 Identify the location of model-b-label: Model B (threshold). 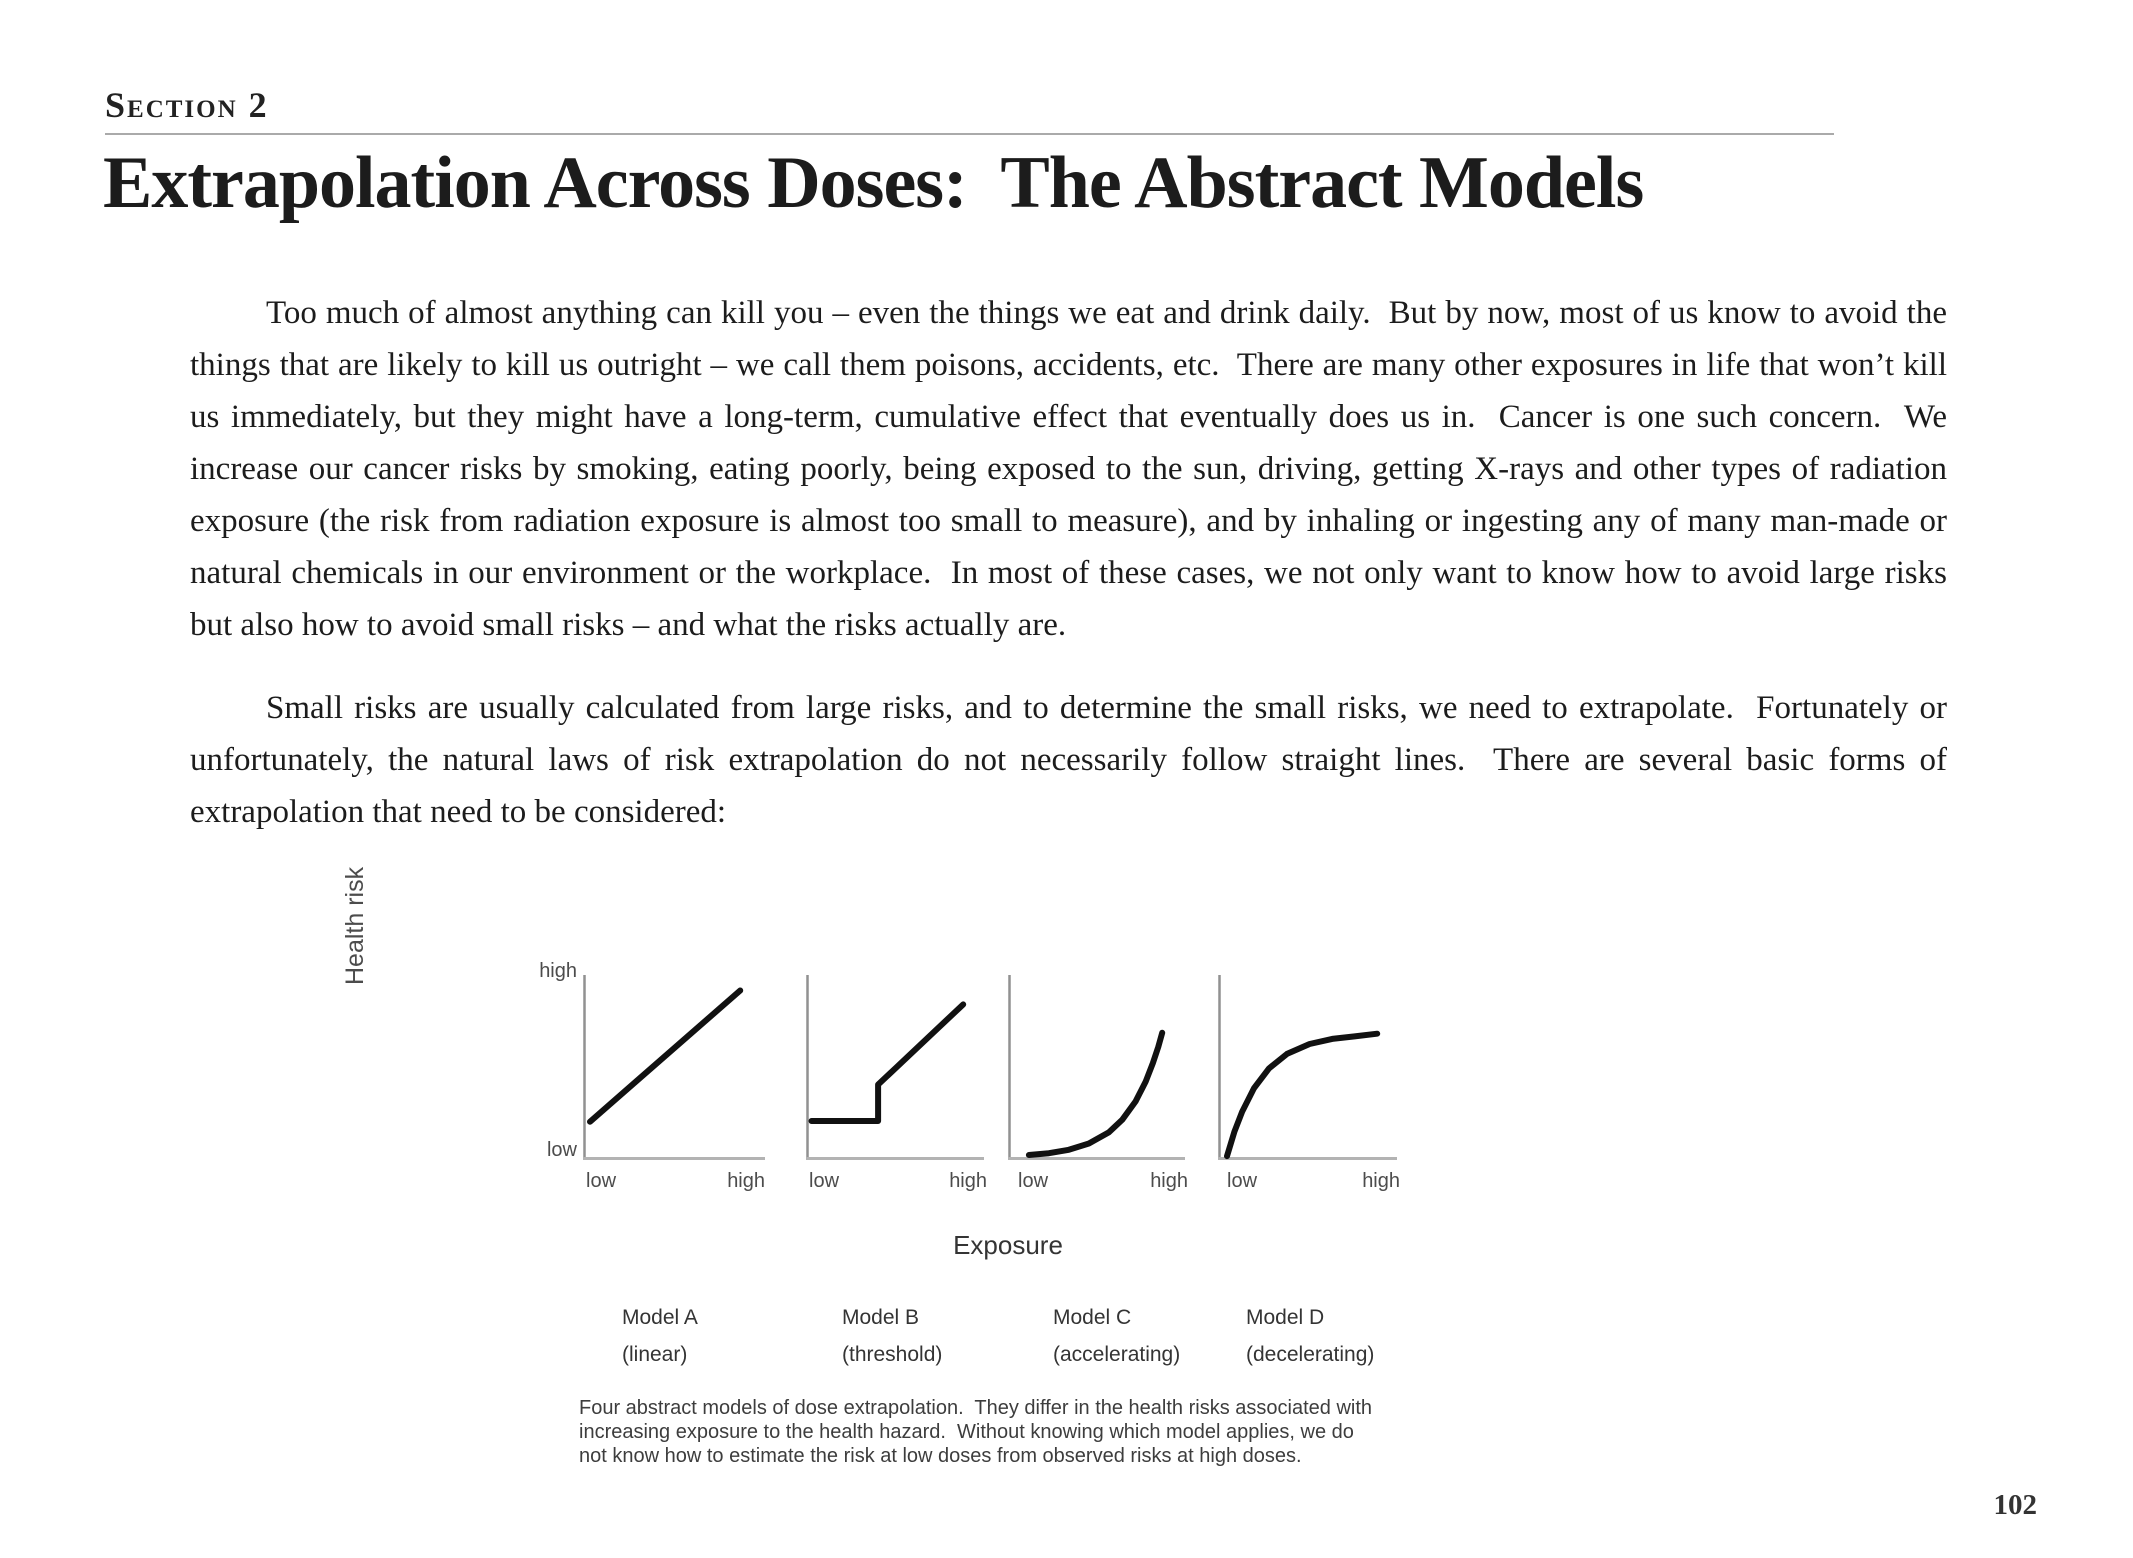
(892, 1336).